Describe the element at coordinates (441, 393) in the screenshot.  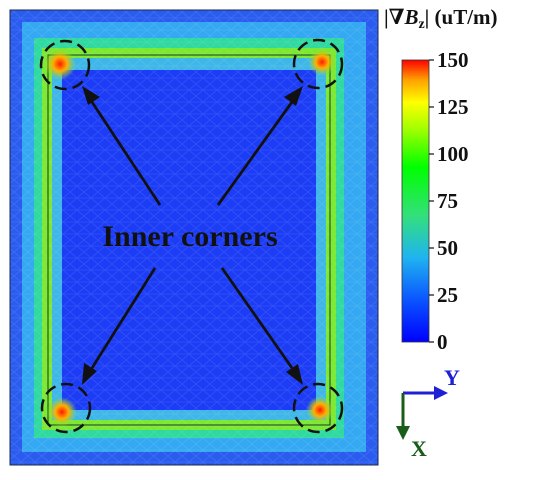
I see `y-axis-arrow-head` at that location.